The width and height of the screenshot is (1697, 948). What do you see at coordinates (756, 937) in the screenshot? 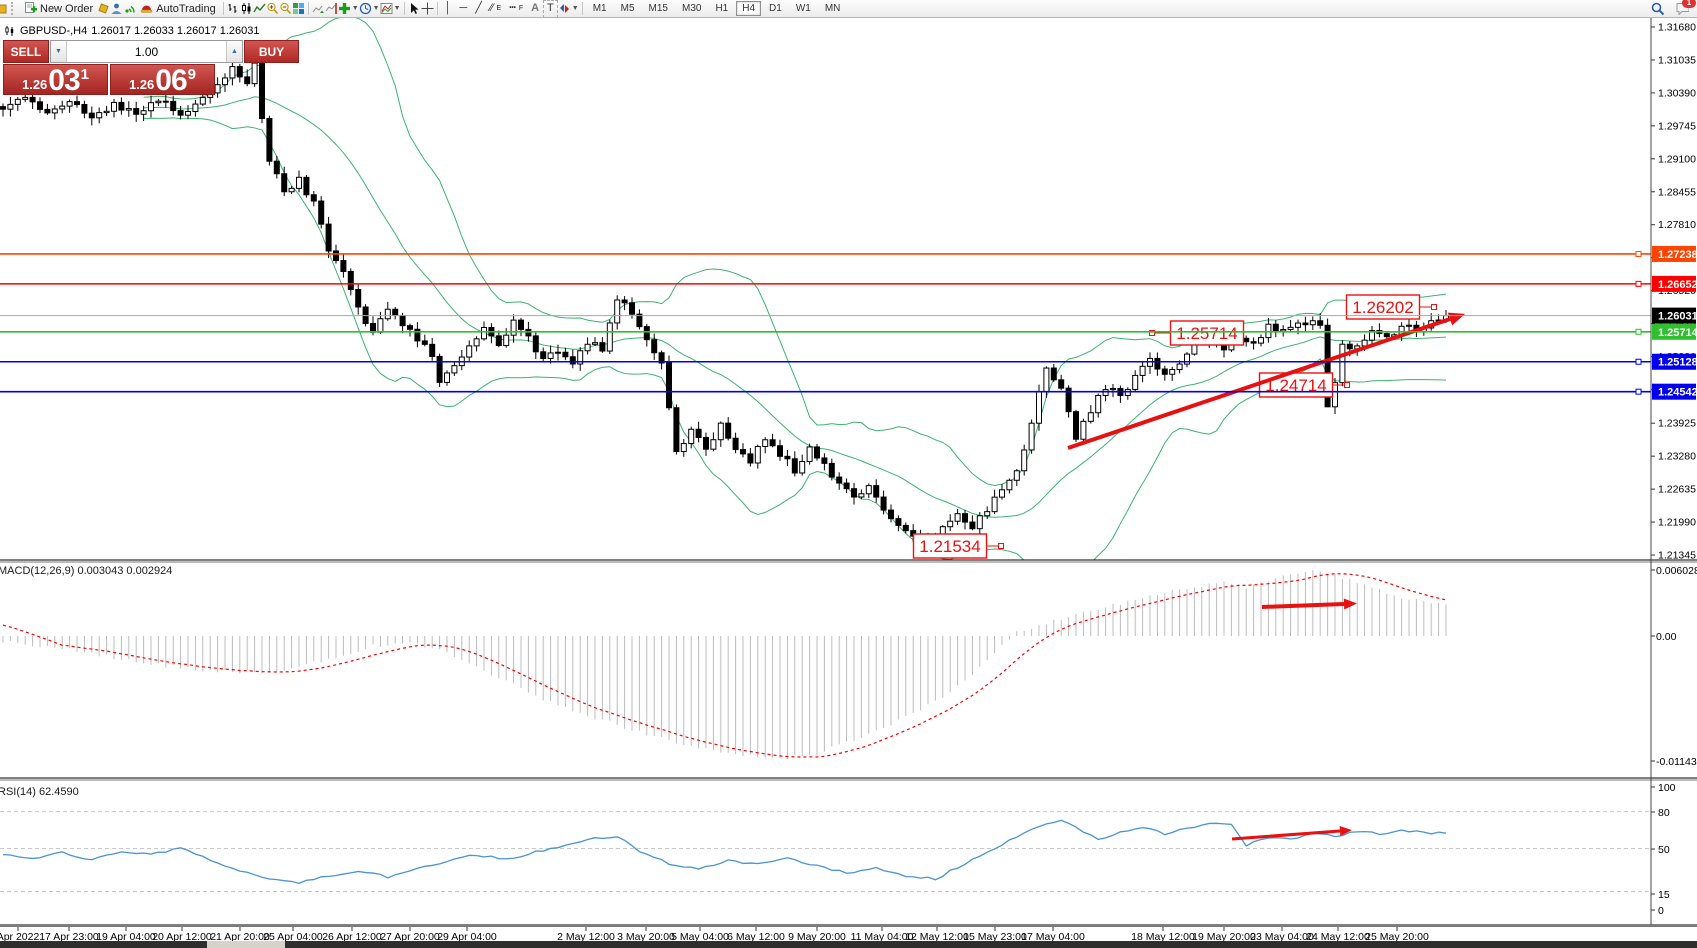
I see `time-axis-label: 6 May 12:00` at bounding box center [756, 937].